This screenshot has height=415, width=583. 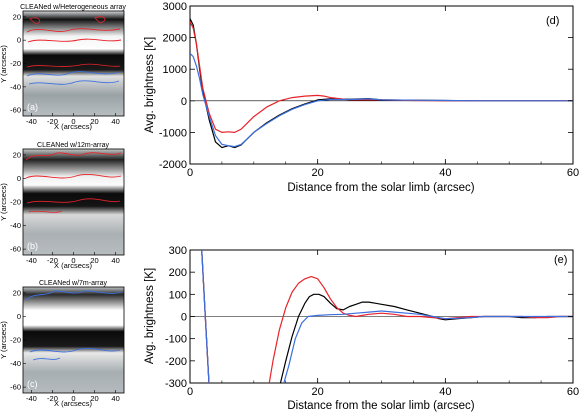 I want to click on y-tick-label: 2000, so click(x=175, y=39).